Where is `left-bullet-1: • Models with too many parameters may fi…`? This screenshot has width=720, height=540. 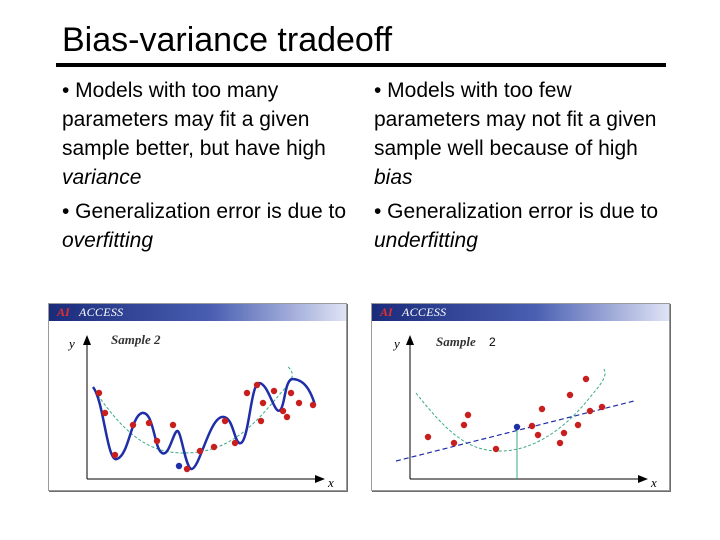
left-bullet-1: • Models with too many parameters may fi… is located at coordinates (194, 134).